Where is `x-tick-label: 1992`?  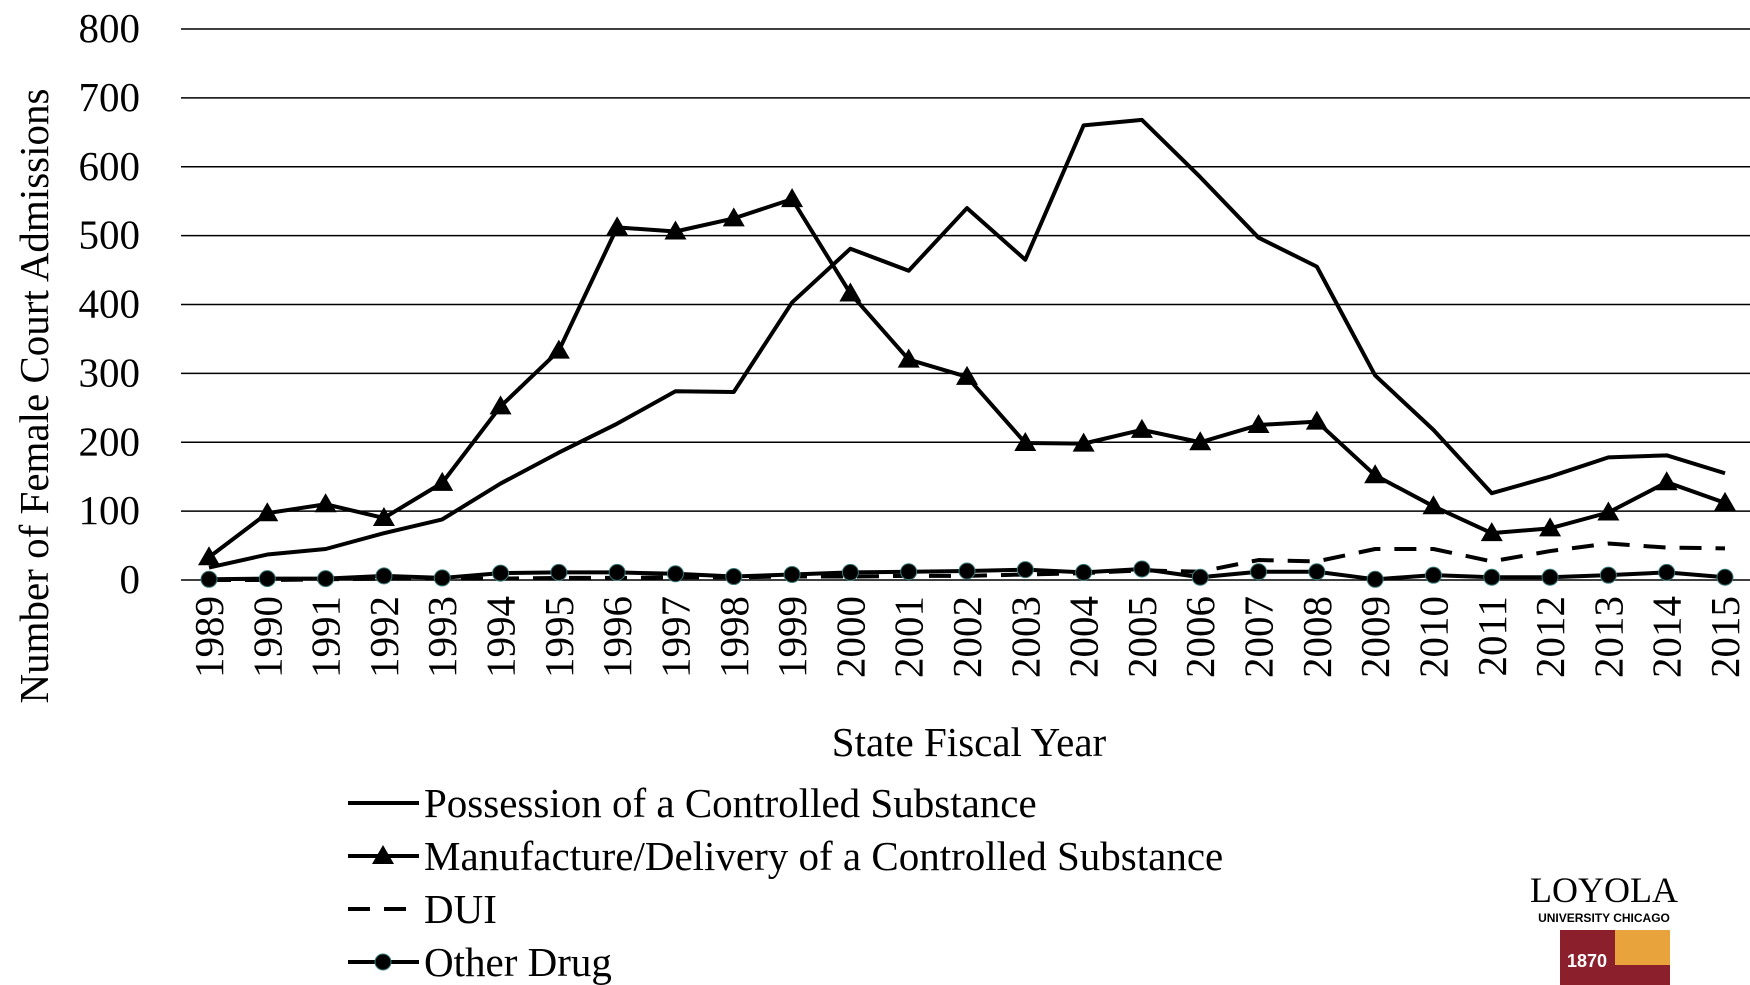
x-tick-label: 1992 is located at coordinates (384, 637).